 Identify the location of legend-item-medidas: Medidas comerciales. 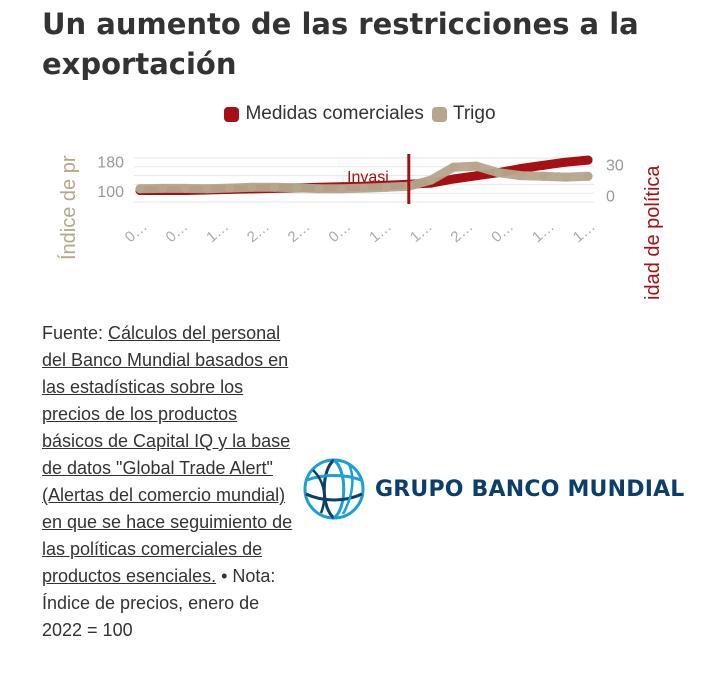
(324, 114).